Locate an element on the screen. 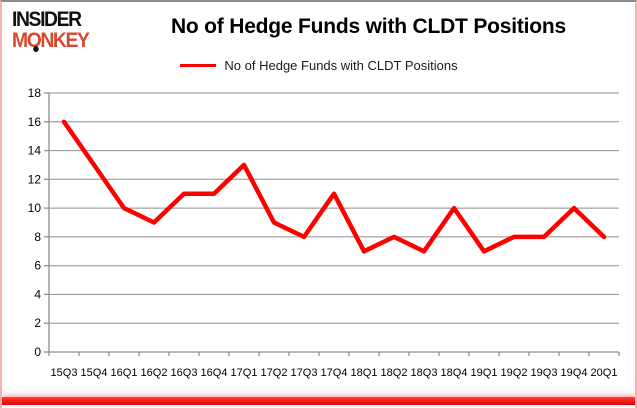 This screenshot has height=408, width=637. y-tick-label: 18 is located at coordinates (35, 93).